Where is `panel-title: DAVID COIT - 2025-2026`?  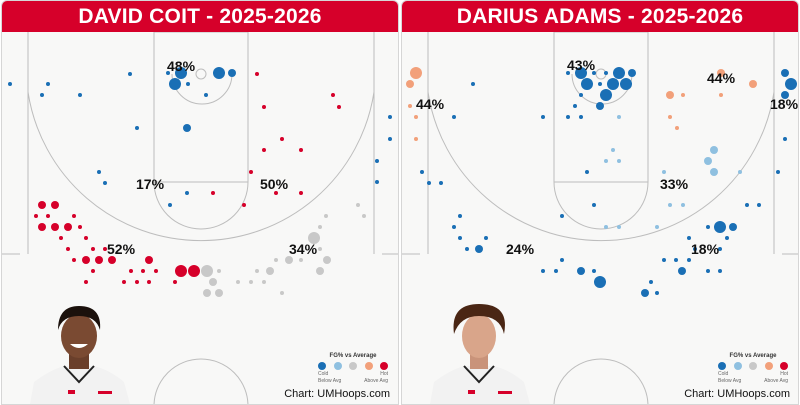
panel-title: DAVID COIT - 2025-2026 is located at coordinates (200, 16).